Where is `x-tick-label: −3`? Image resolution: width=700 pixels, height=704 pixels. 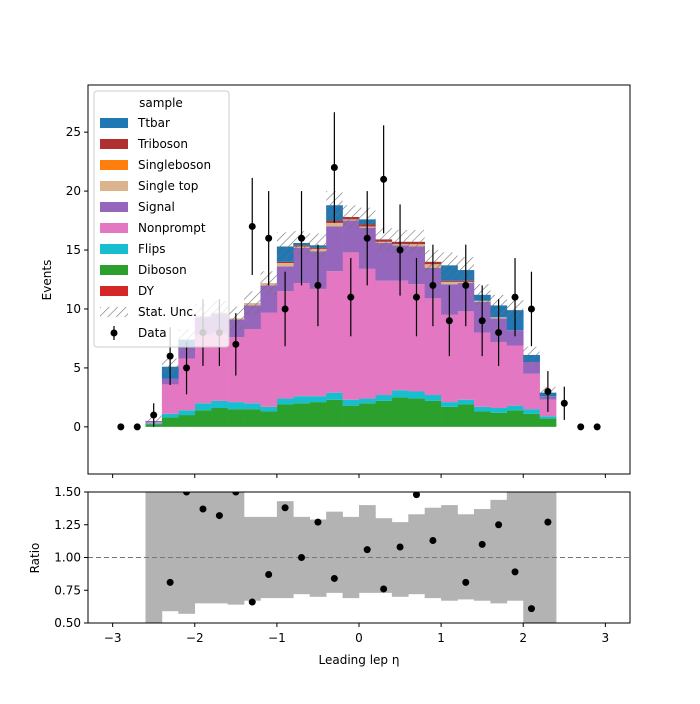 x-tick-label: −3 is located at coordinates (113, 638).